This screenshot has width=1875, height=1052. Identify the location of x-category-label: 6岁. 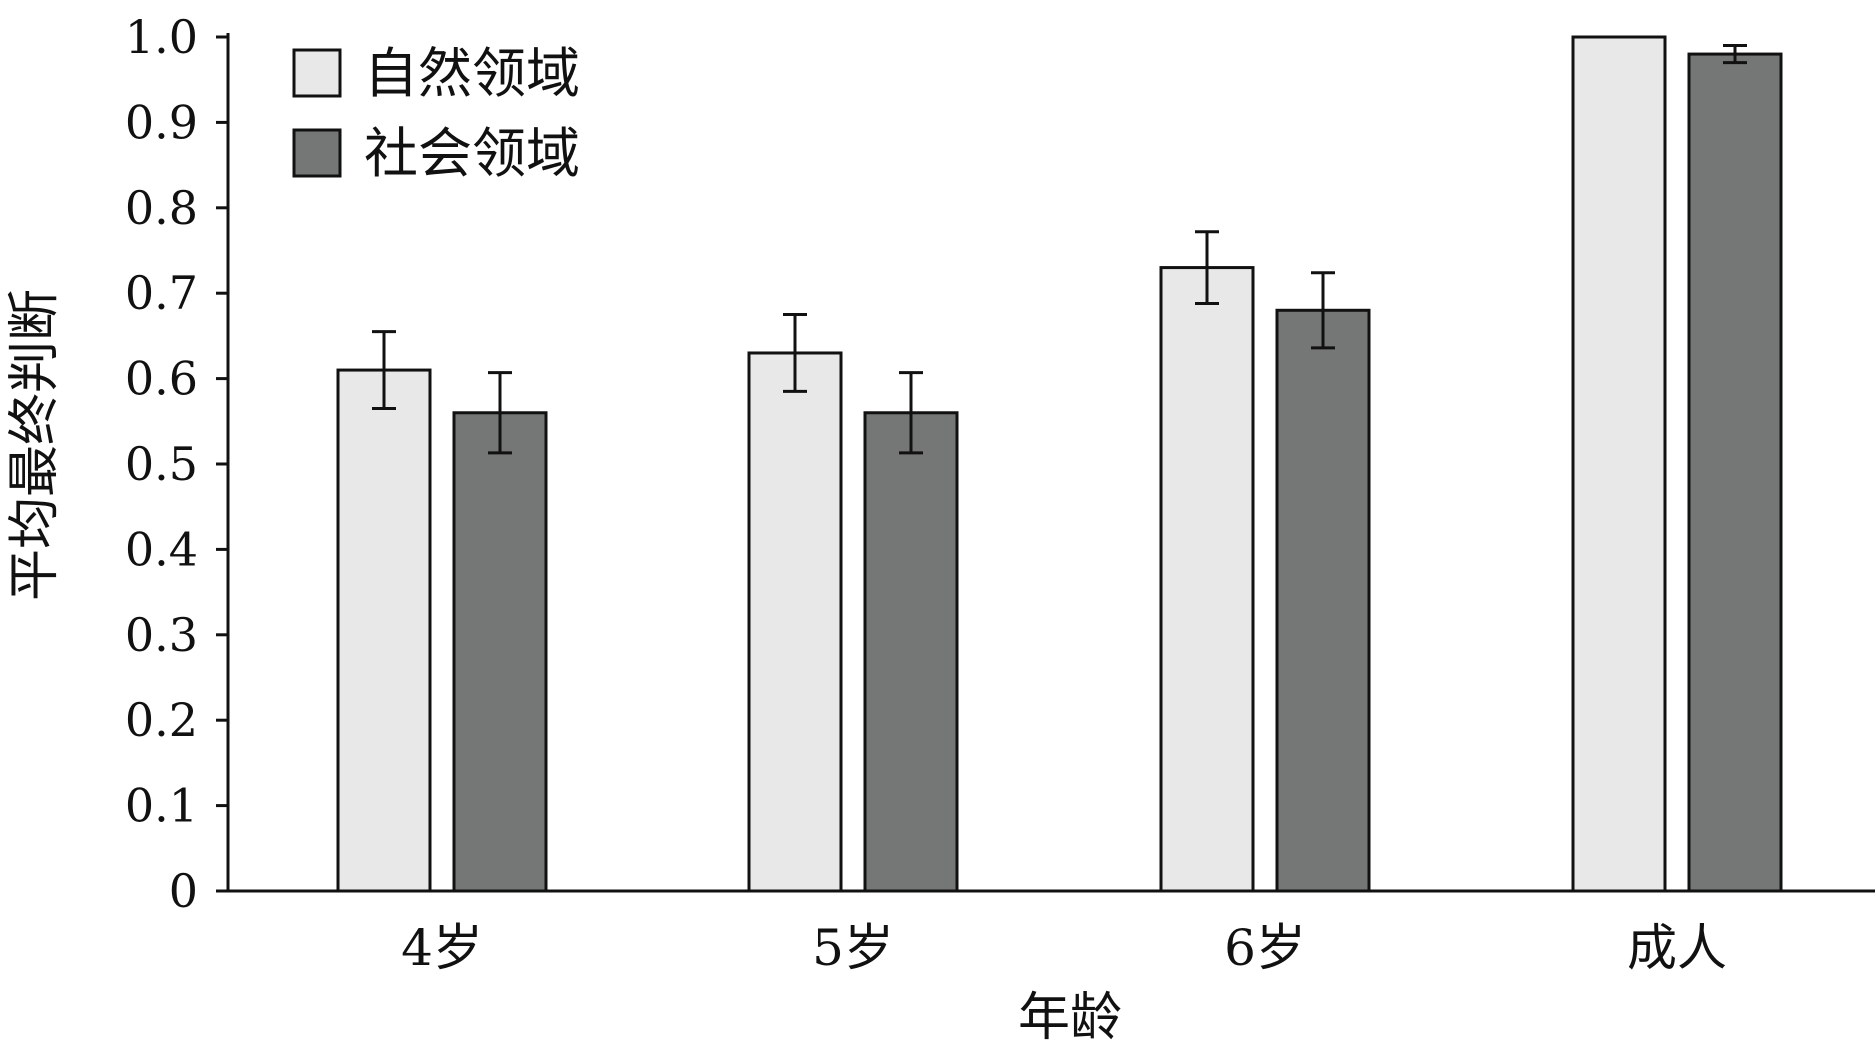
(1265, 948).